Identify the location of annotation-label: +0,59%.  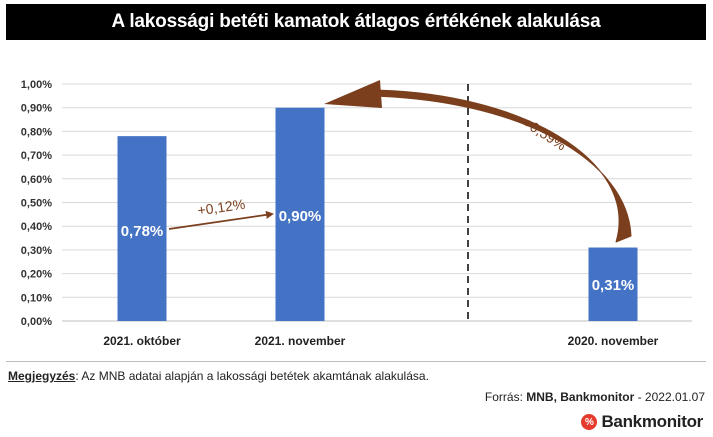
(544, 133).